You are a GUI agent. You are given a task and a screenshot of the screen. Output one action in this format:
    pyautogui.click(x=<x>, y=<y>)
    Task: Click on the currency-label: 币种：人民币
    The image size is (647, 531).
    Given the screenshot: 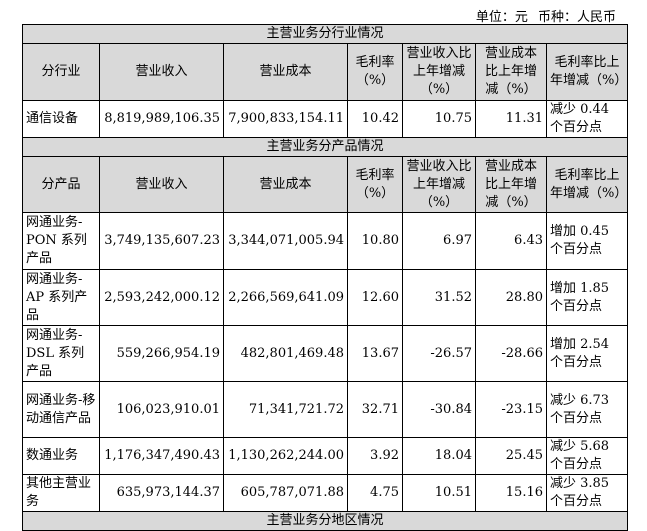 What is the action you would take?
    pyautogui.click(x=576, y=17)
    